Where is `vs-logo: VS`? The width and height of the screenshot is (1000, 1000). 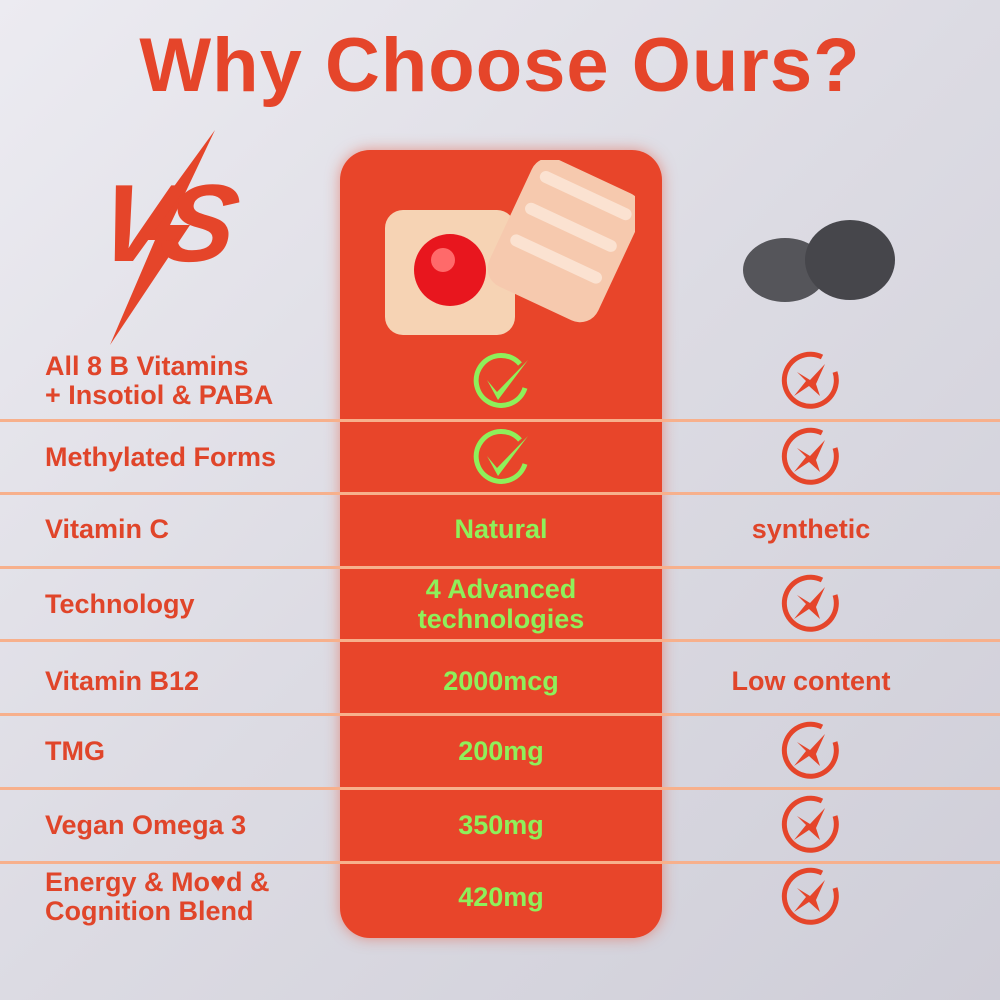 vs-logo: VS is located at coordinates (163, 223).